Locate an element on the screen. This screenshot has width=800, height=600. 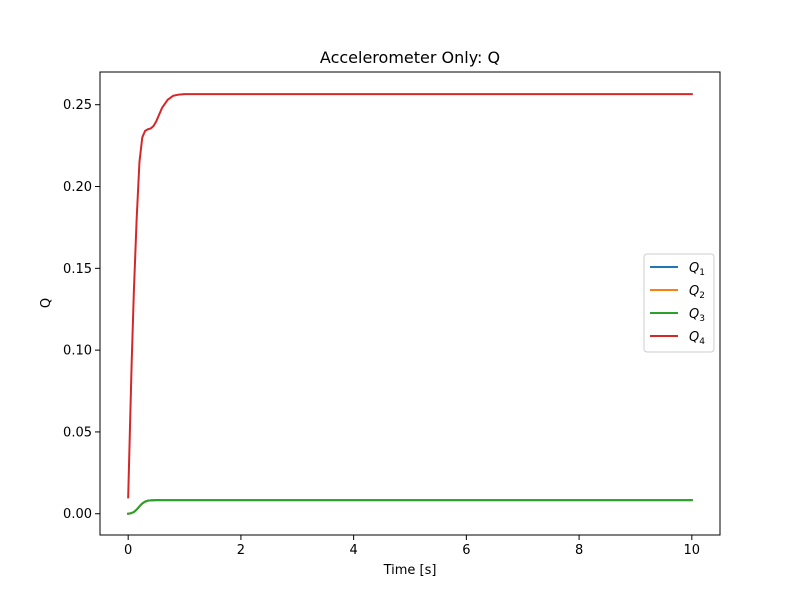
y-axis: 0.00 0.05 0.10 0.15 0.20 0.25 is located at coordinates (81, 310).